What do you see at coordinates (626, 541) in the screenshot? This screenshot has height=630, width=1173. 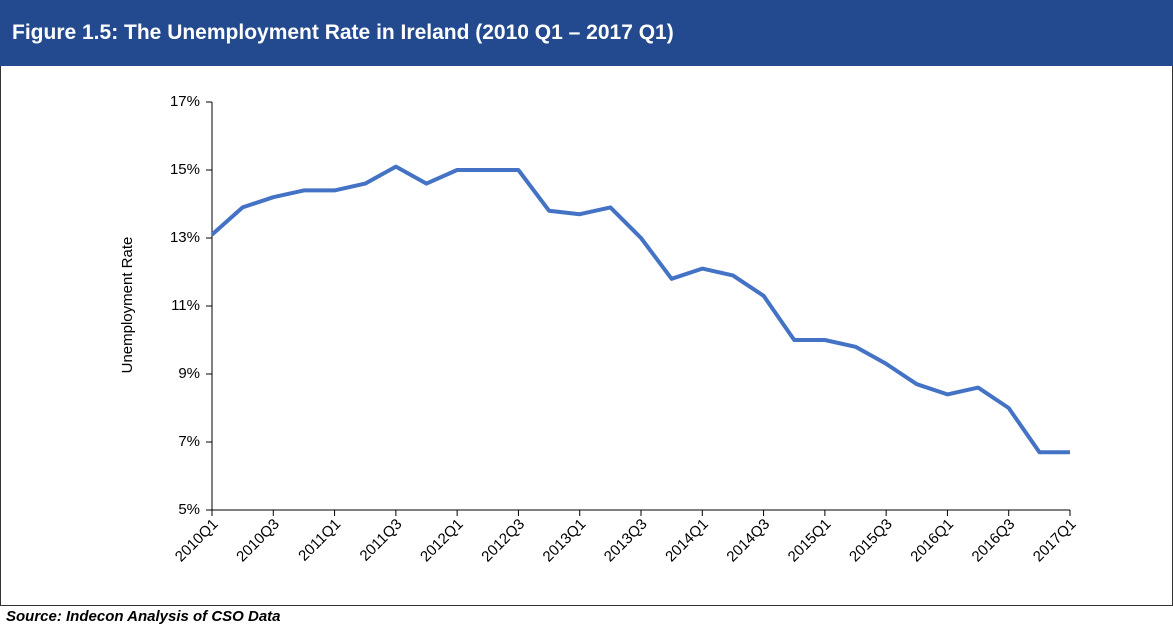 I see `x-tick-label: 2013Q3` at bounding box center [626, 541].